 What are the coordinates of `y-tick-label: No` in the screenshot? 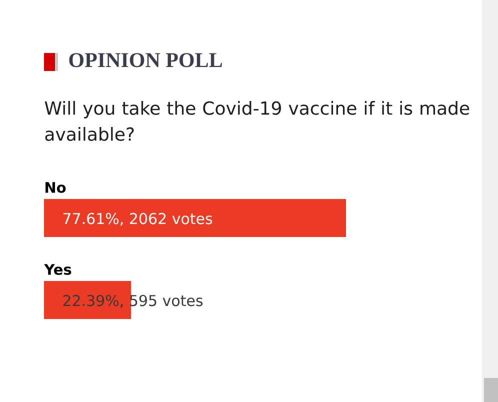 It's located at (56, 187).